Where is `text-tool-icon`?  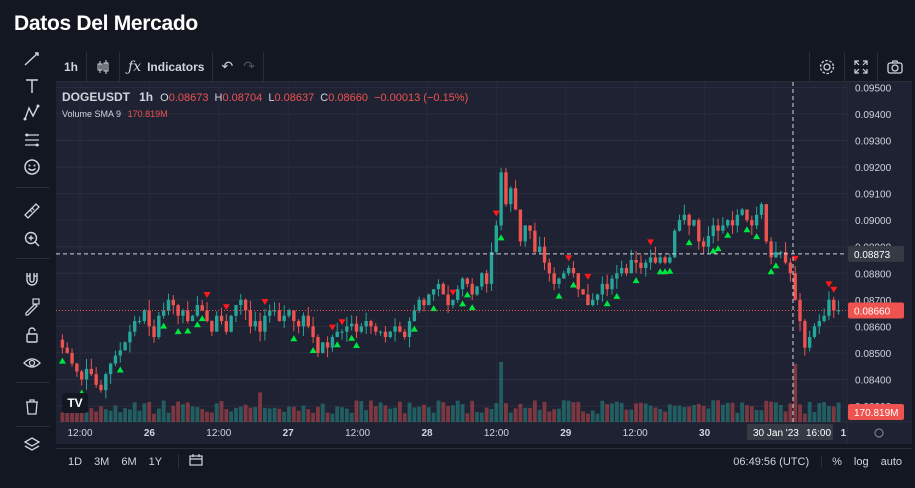 text-tool-icon is located at coordinates (32, 86).